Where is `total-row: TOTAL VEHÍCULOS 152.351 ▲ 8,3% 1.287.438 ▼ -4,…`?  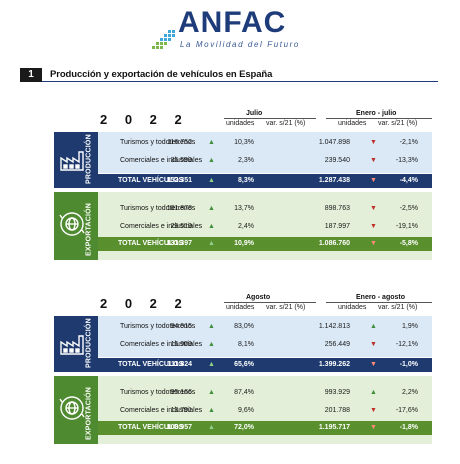 total-row: TOTAL VEHÍCULOS 152.351 ▲ 8,3% 1.287.438 ▼ -4,… is located at coordinates (265, 181).